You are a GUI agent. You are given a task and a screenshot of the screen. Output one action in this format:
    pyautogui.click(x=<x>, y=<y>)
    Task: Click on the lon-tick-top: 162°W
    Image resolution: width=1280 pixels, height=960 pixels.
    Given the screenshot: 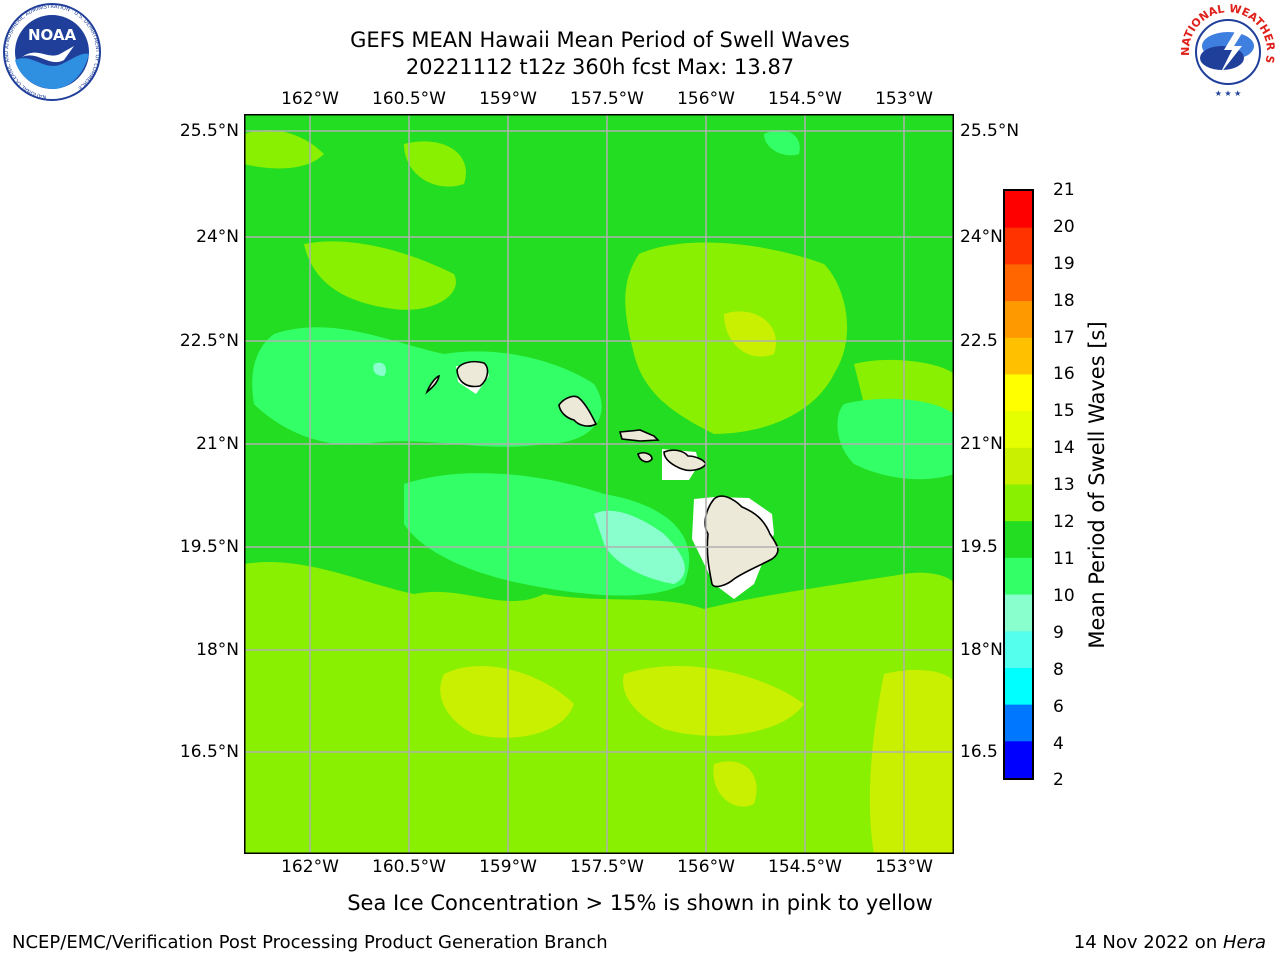 What is the action you would take?
    pyautogui.click(x=310, y=99)
    